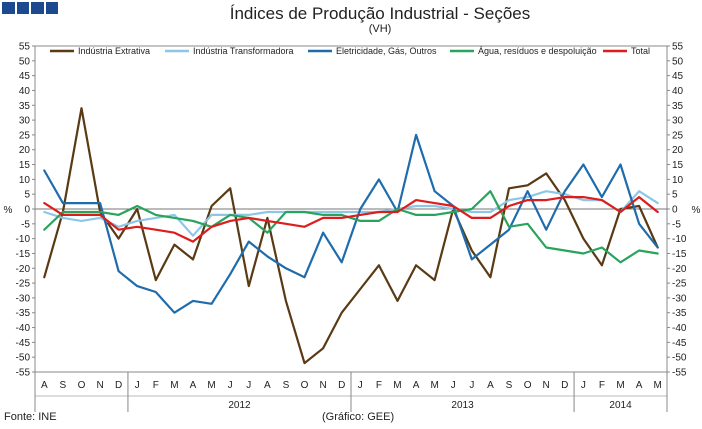 The width and height of the screenshot is (702, 429). Describe the element at coordinates (679, 358) in the screenshot. I see `y-tick-label-right: -50` at that location.